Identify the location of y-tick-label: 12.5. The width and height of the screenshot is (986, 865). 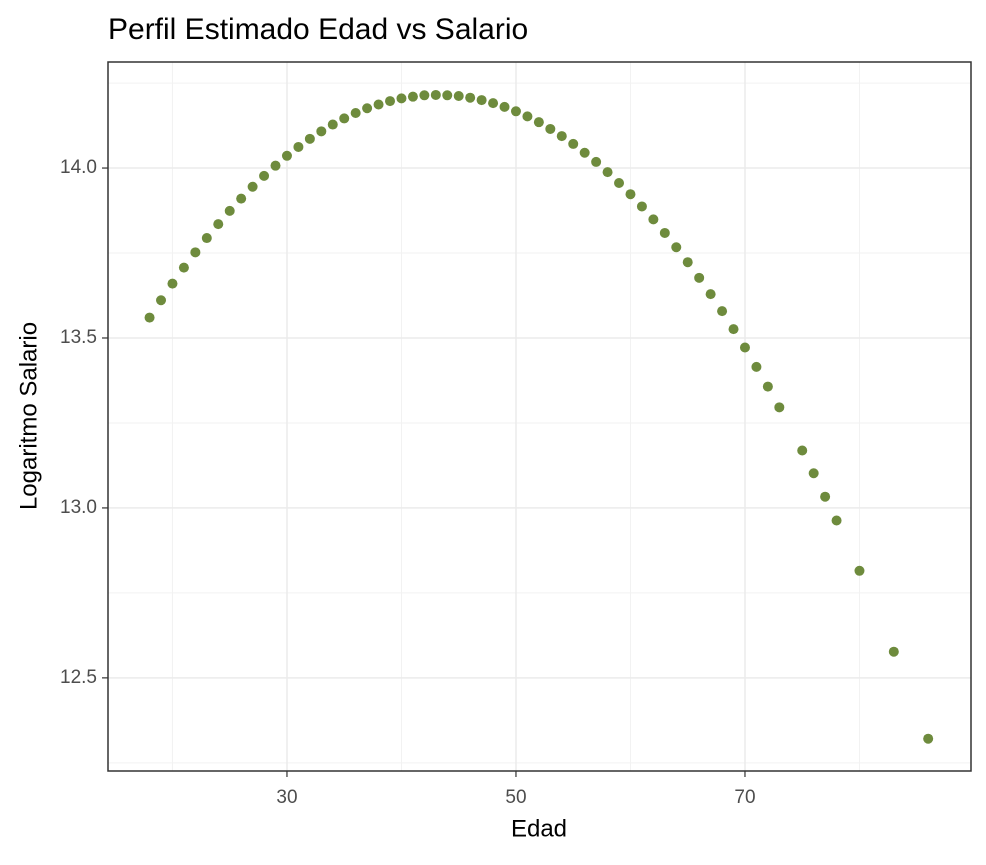
(78, 677).